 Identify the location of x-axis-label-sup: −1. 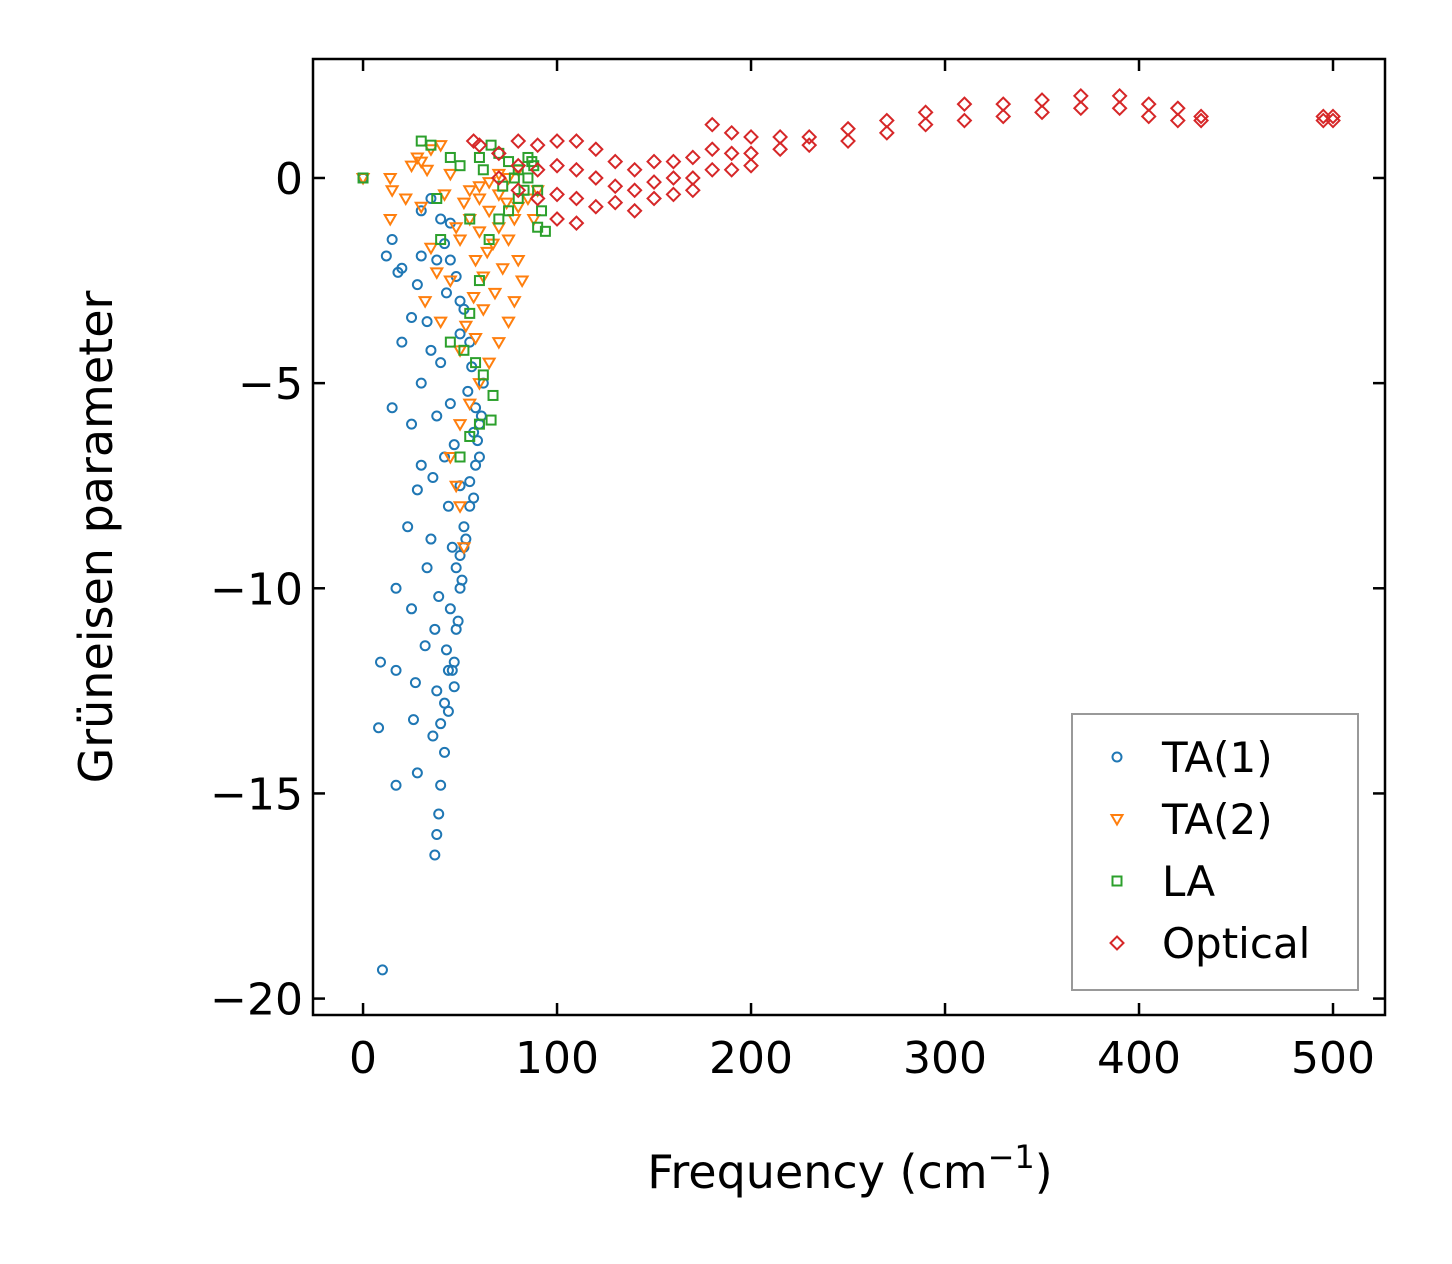
(1011, 1157).